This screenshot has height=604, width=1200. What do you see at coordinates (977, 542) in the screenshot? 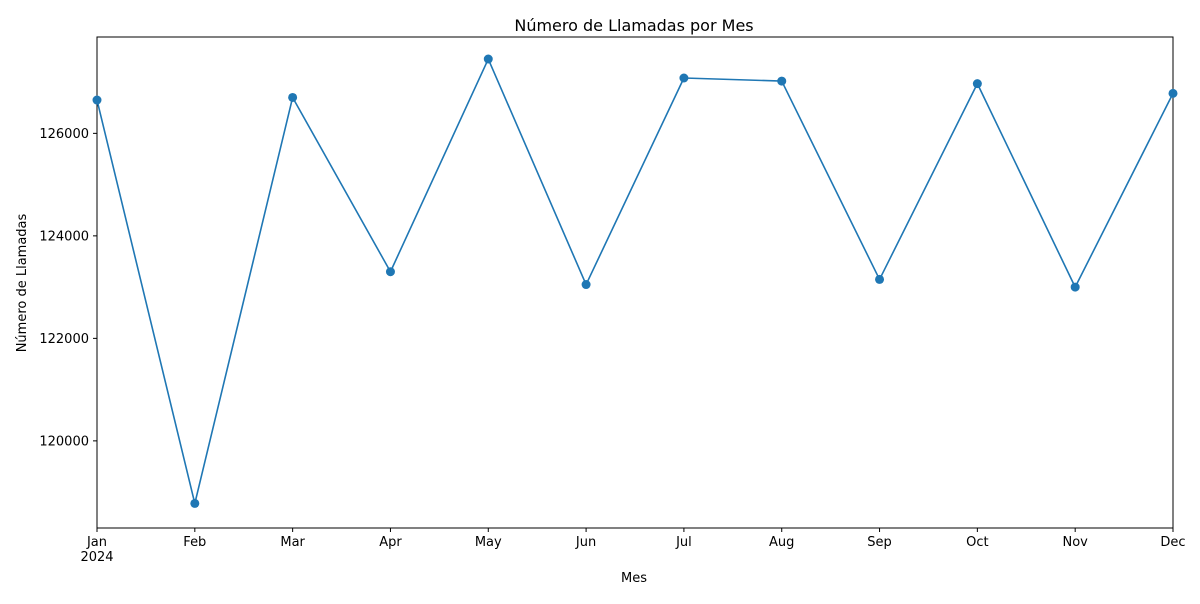
I see `x-tick-label: Oct` at bounding box center [977, 542].